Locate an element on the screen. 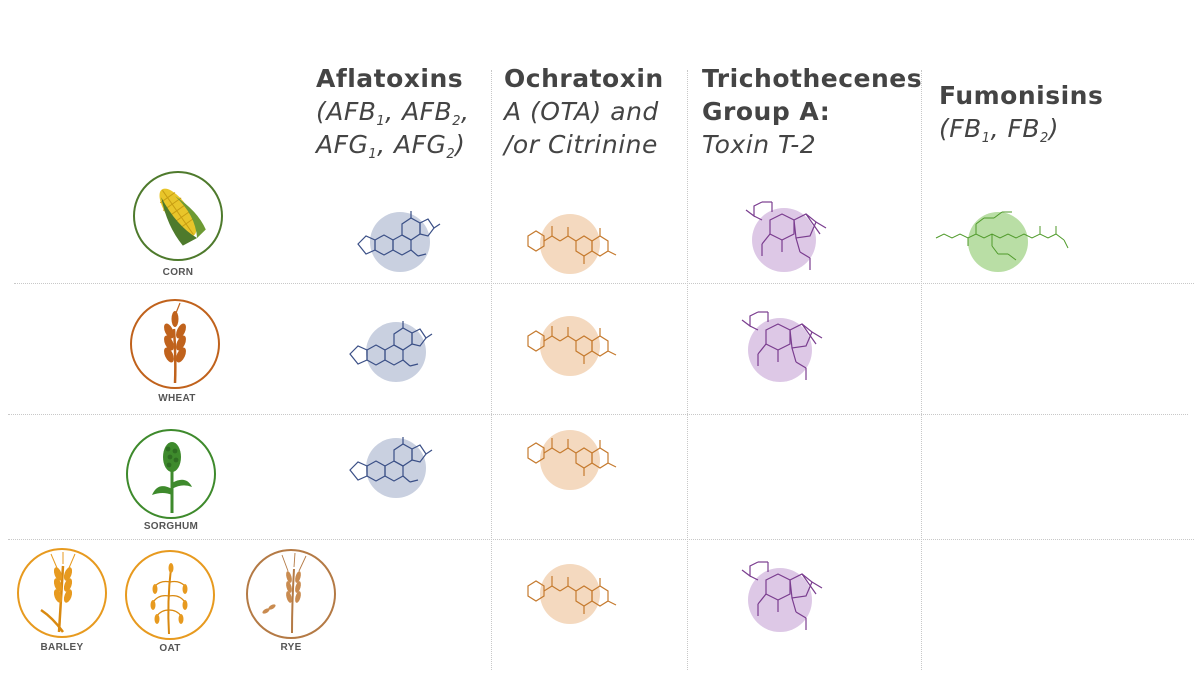 The width and height of the screenshot is (1200, 680). crop-corn is located at coordinates (178, 216).